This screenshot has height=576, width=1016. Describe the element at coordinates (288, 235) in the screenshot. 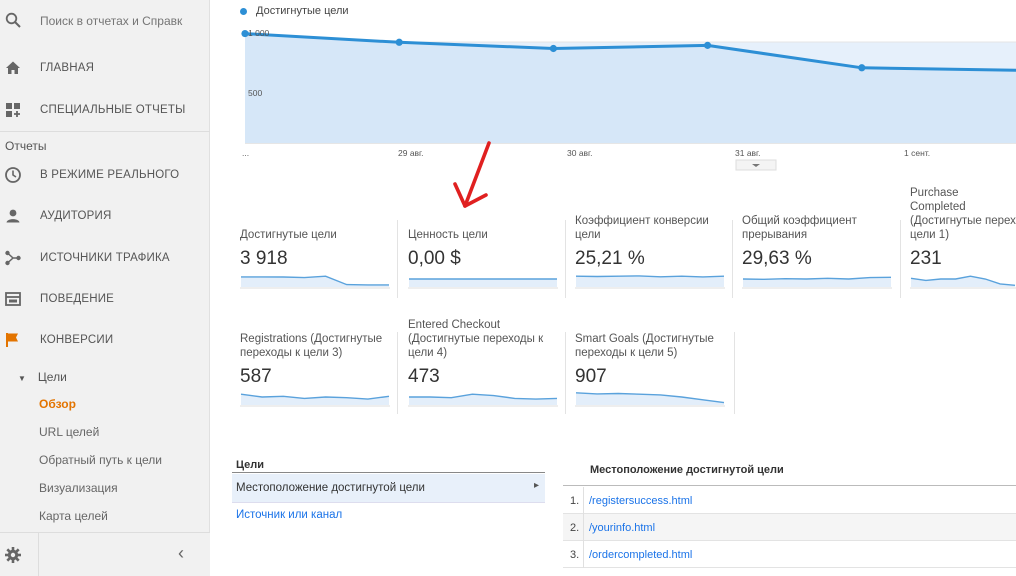

I see `metric-title: Достигнутые цели` at that location.